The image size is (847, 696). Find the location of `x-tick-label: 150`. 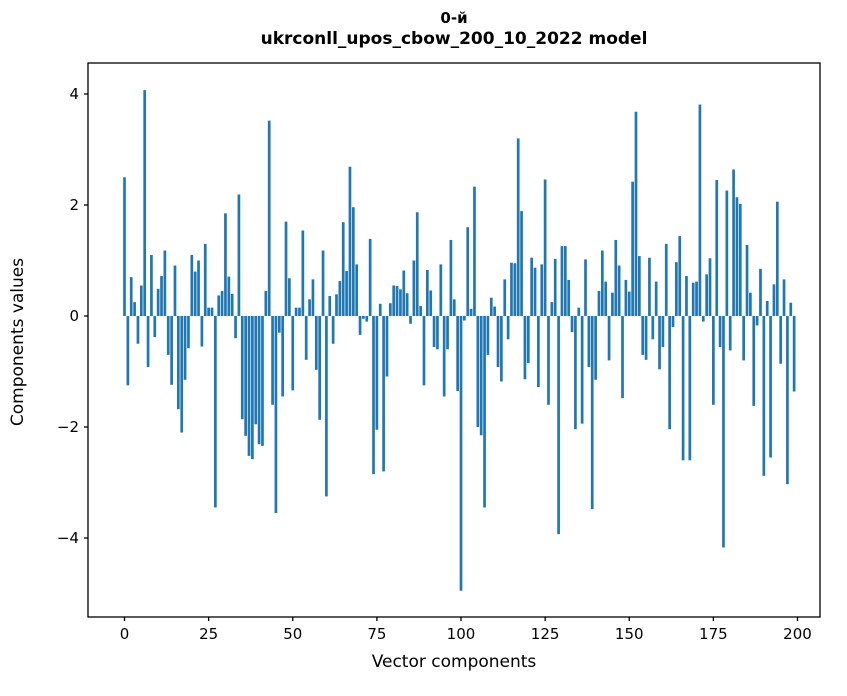

x-tick-label: 150 is located at coordinates (629, 634).